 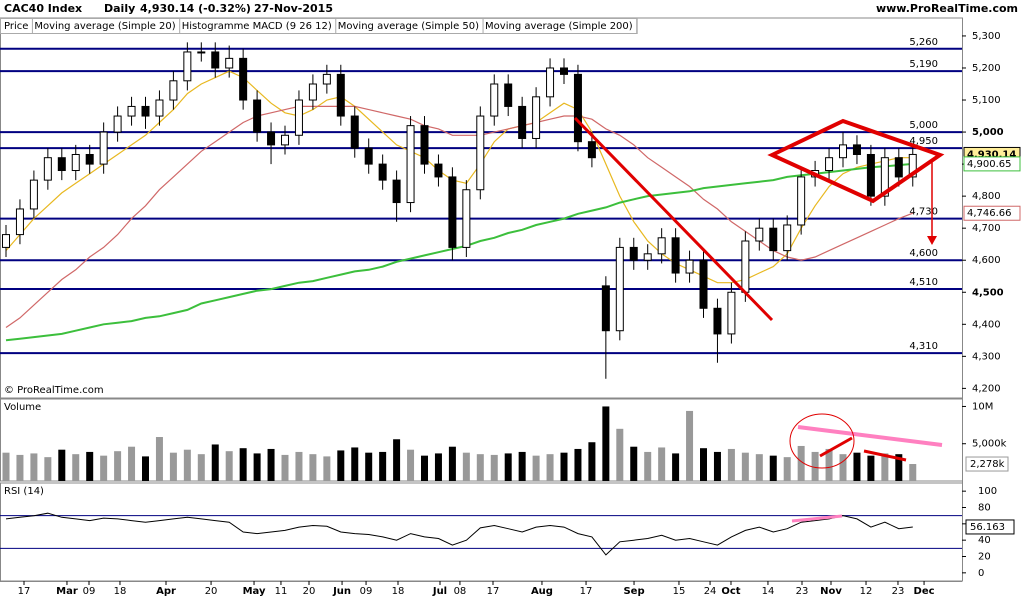 I want to click on y-tick-label: 4,200, so click(x=986, y=388).